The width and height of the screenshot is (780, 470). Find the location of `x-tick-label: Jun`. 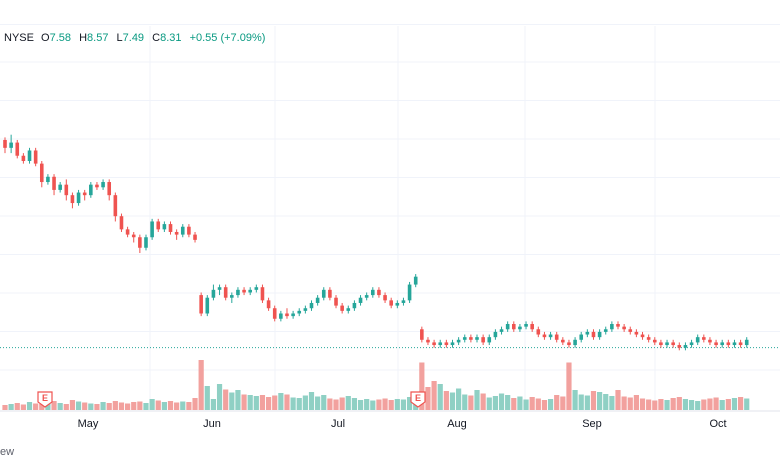

x-tick-label: Jun is located at coordinates (212, 424).